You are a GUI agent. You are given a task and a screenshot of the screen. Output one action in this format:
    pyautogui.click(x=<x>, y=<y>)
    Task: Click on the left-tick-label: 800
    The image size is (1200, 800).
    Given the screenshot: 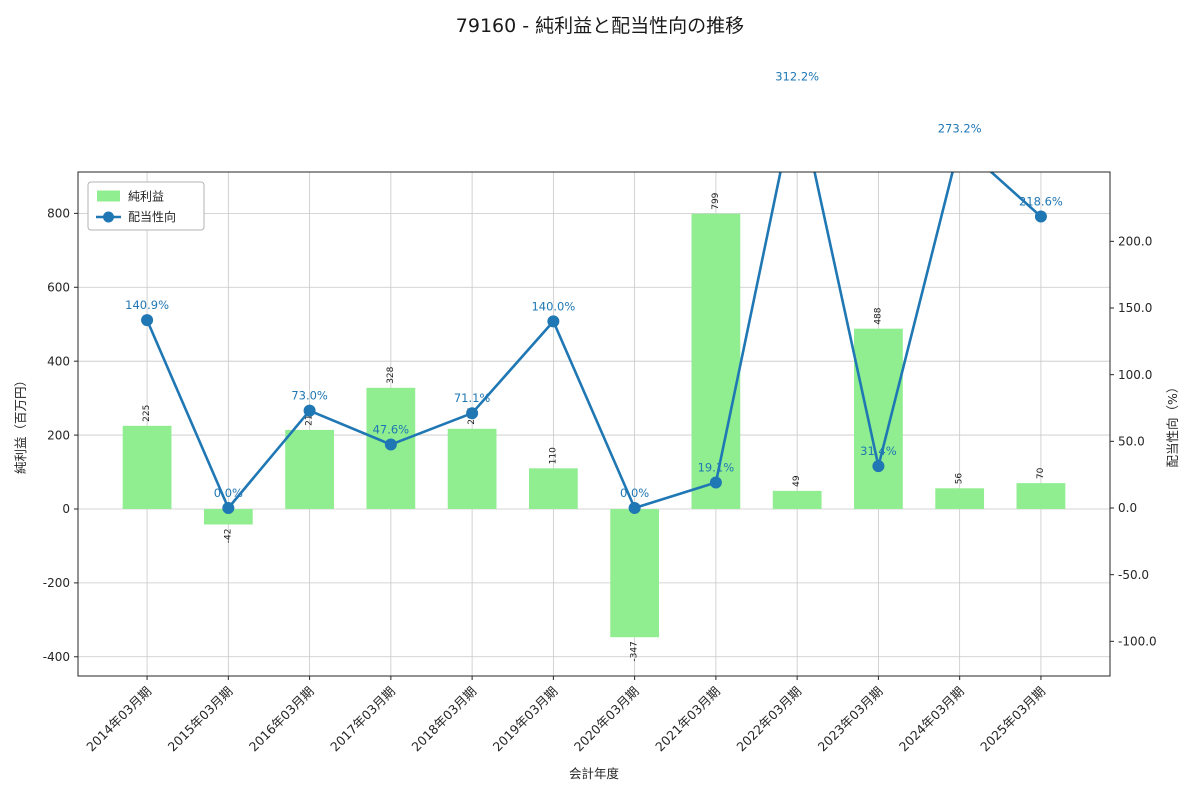 What is the action you would take?
    pyautogui.click(x=58, y=214)
    